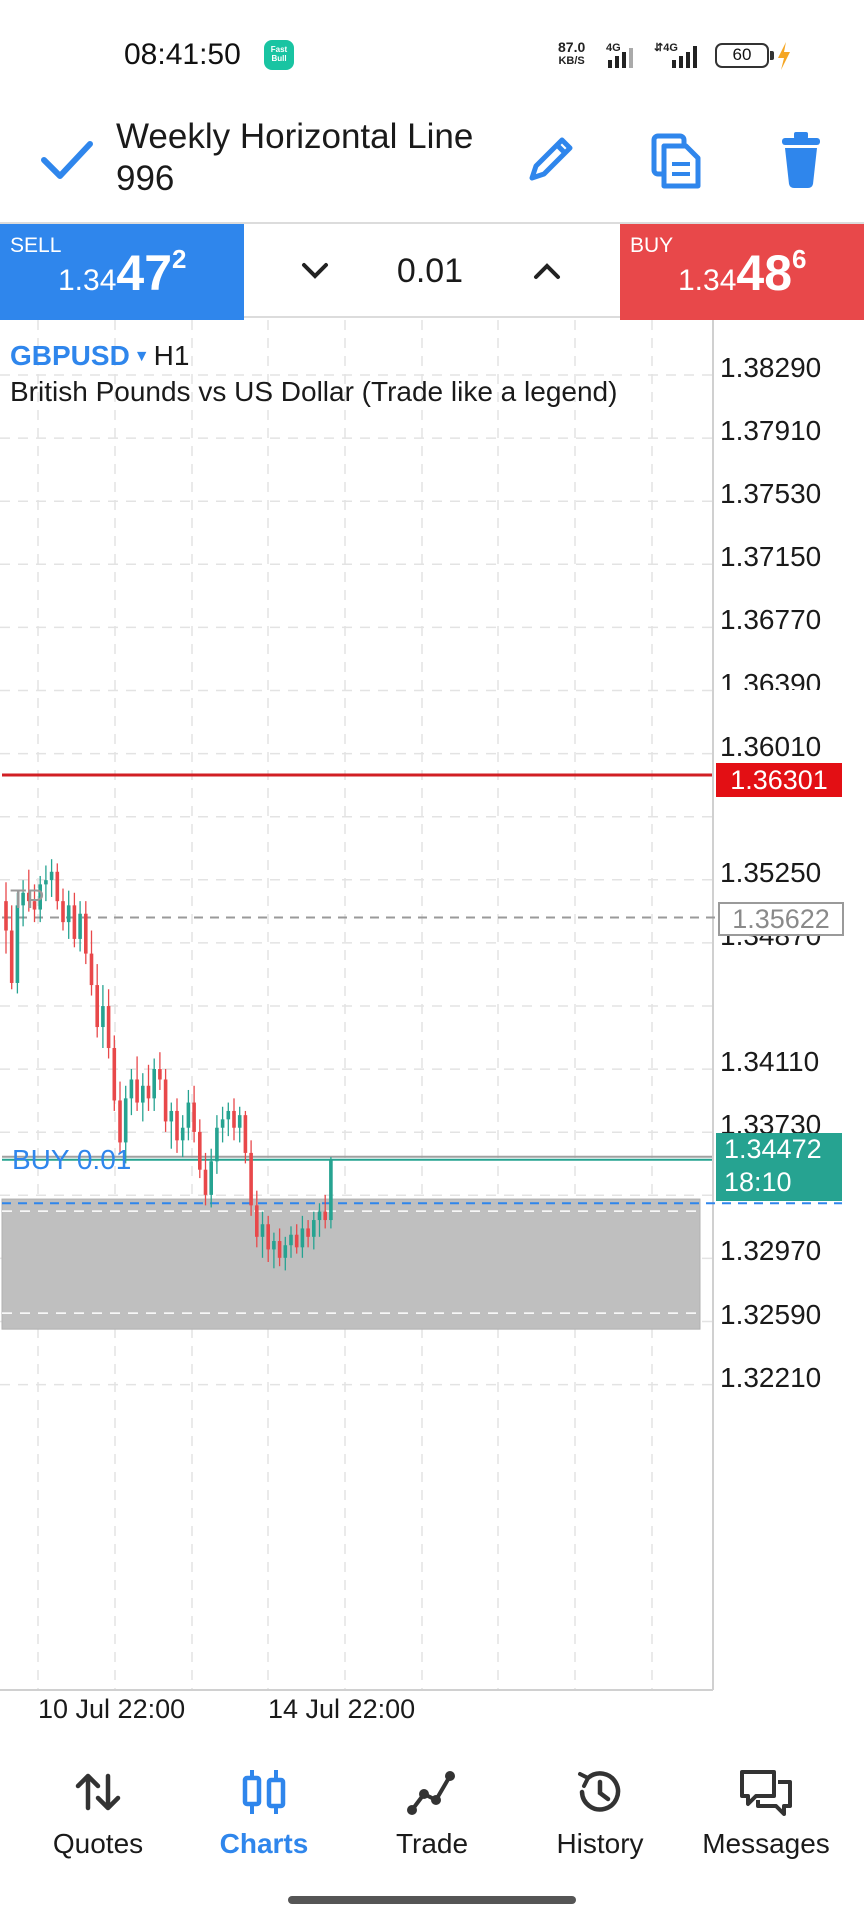 This screenshot has height=1920, width=864. What do you see at coordinates (98, 1819) in the screenshot?
I see `nav-quotes: Quotes` at bounding box center [98, 1819].